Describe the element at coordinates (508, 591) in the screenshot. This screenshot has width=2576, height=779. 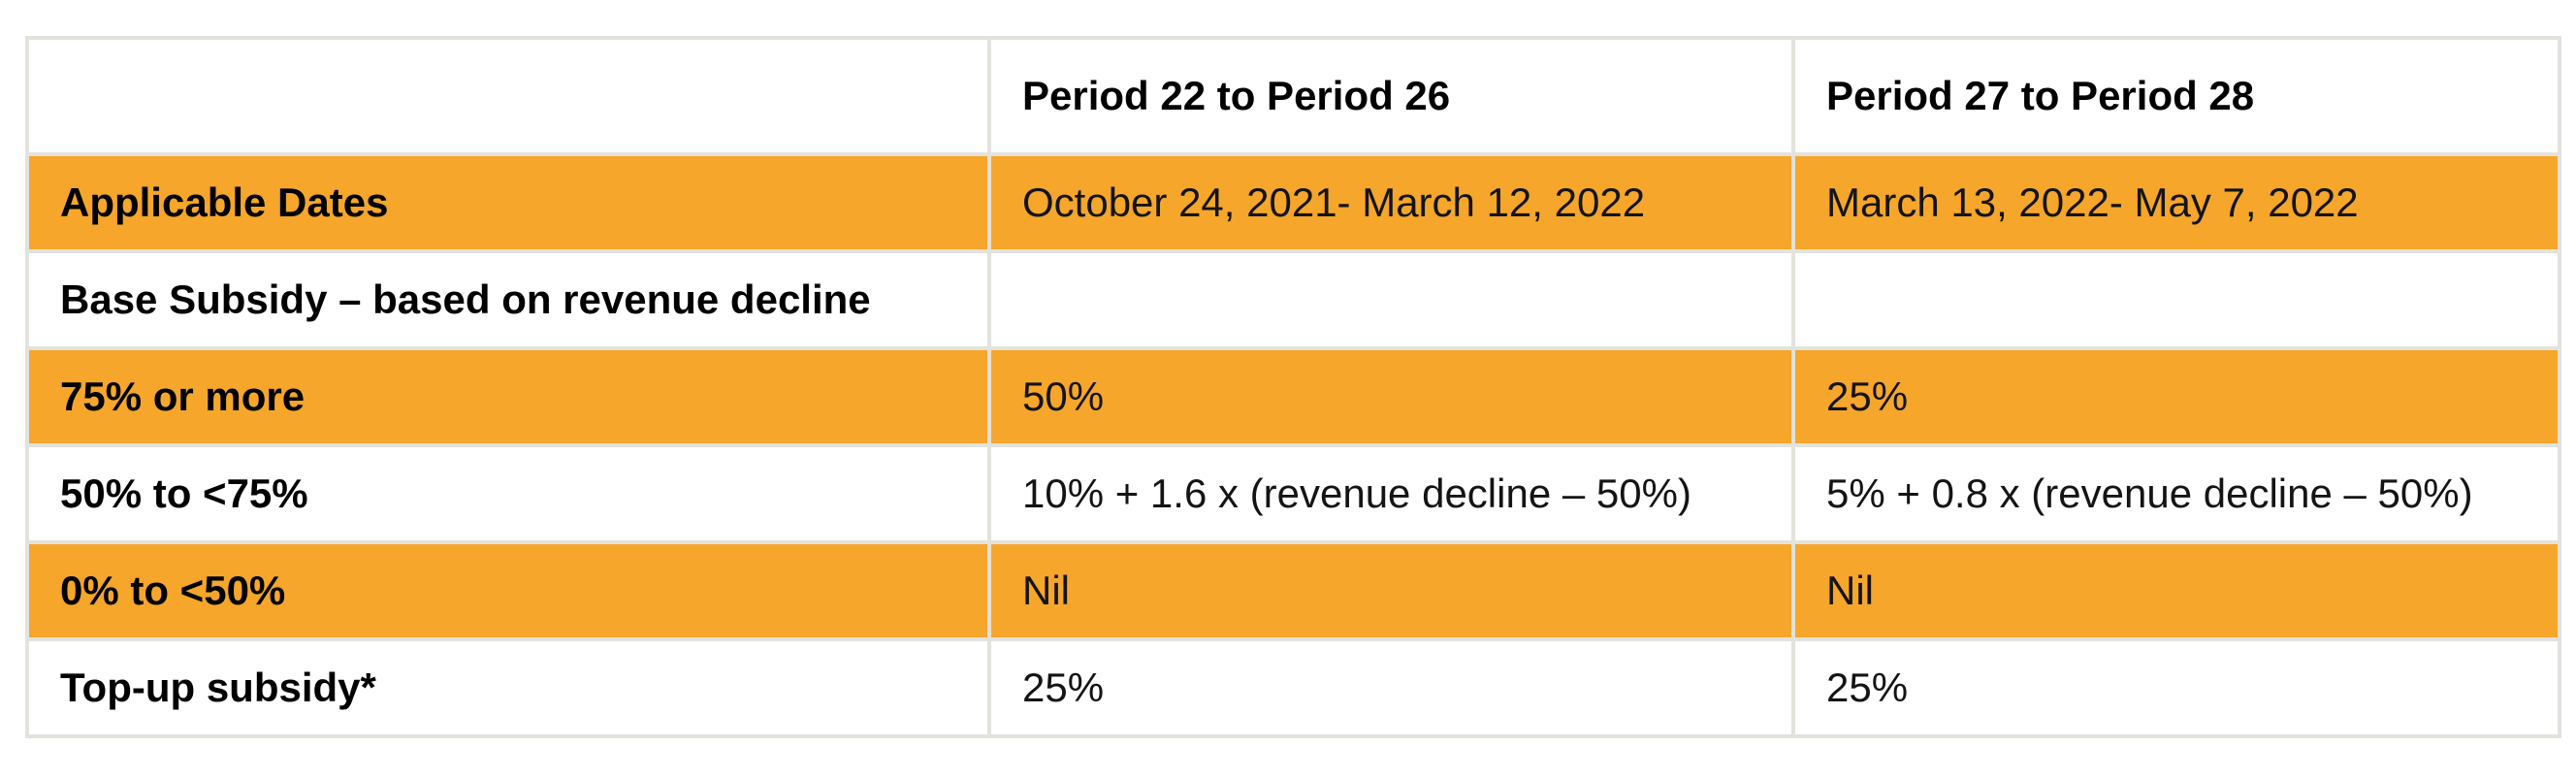
I see `row-label-0-to-50: 0% to <50%` at that location.